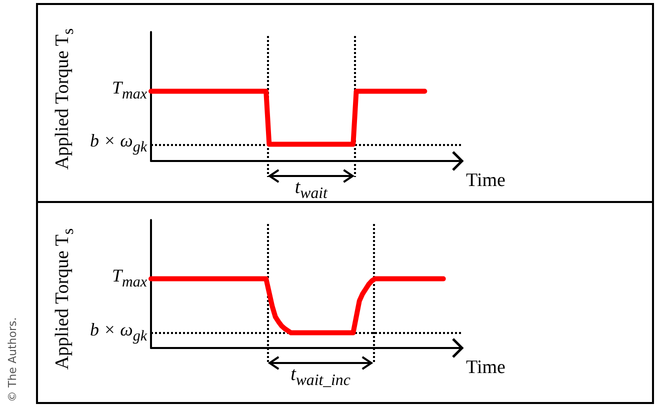 This screenshot has width=660, height=409. Describe the element at coordinates (12, 359) in the screenshot. I see `text: © The Authors.` at that location.